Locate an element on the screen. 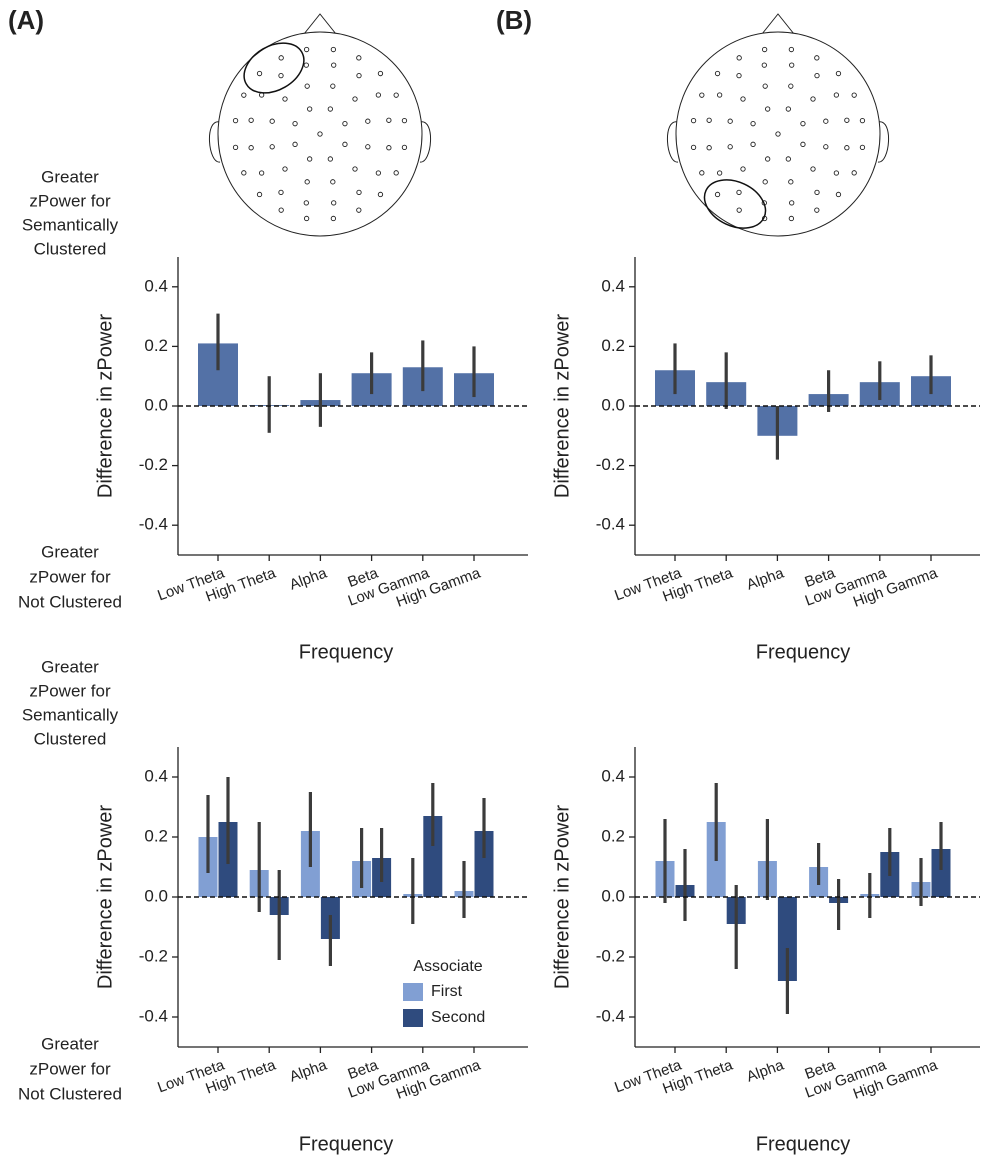 This screenshot has height=1158, width=982. legend-label: Second is located at coordinates (458, 1017).